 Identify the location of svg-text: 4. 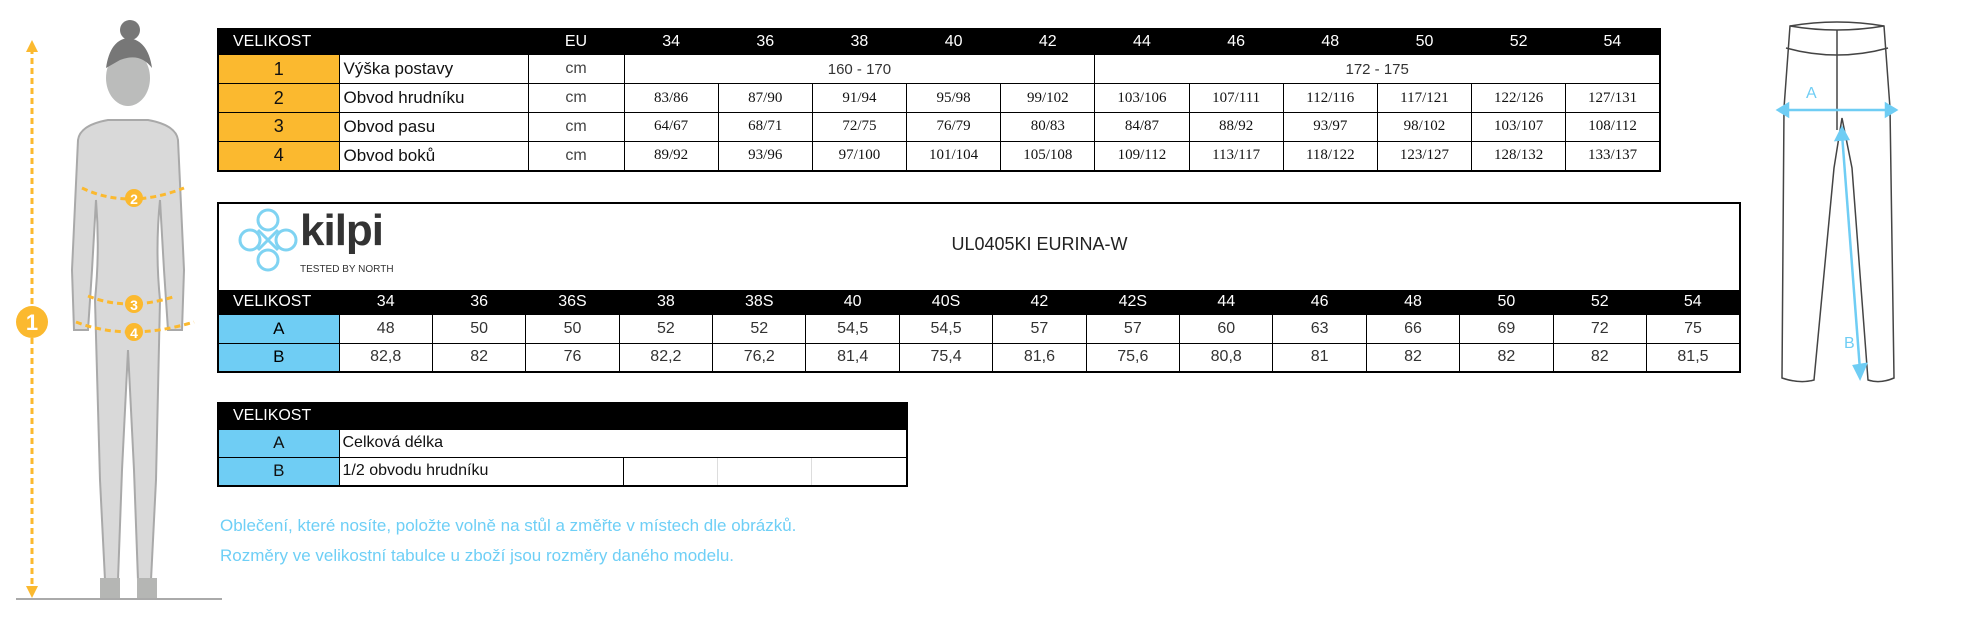
(134, 333).